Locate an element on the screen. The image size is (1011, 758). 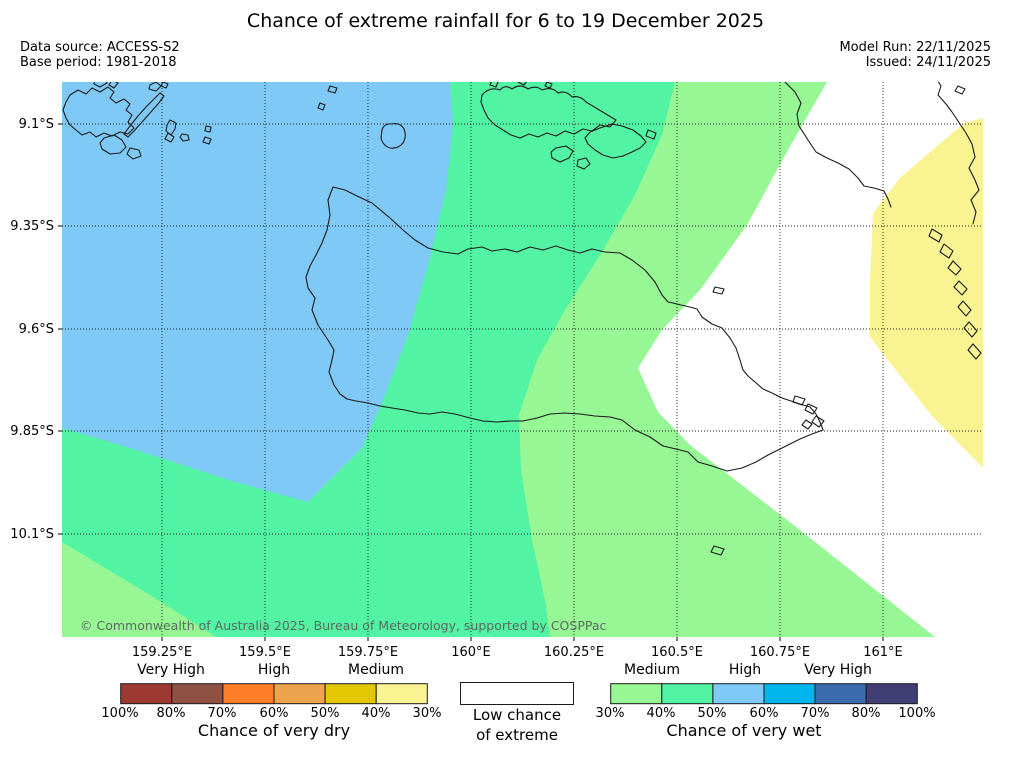
dry-category-very-high: Very High is located at coordinates (171, 670).